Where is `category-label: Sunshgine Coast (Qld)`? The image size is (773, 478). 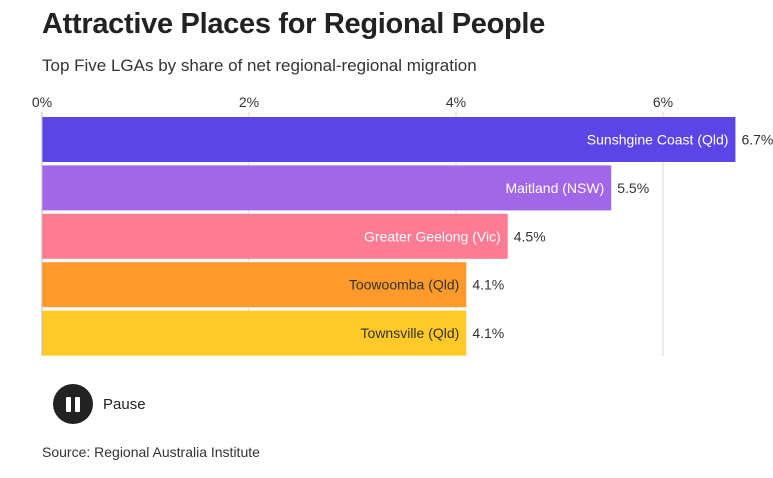 category-label: Sunshgine Coast (Qld) is located at coordinates (658, 140).